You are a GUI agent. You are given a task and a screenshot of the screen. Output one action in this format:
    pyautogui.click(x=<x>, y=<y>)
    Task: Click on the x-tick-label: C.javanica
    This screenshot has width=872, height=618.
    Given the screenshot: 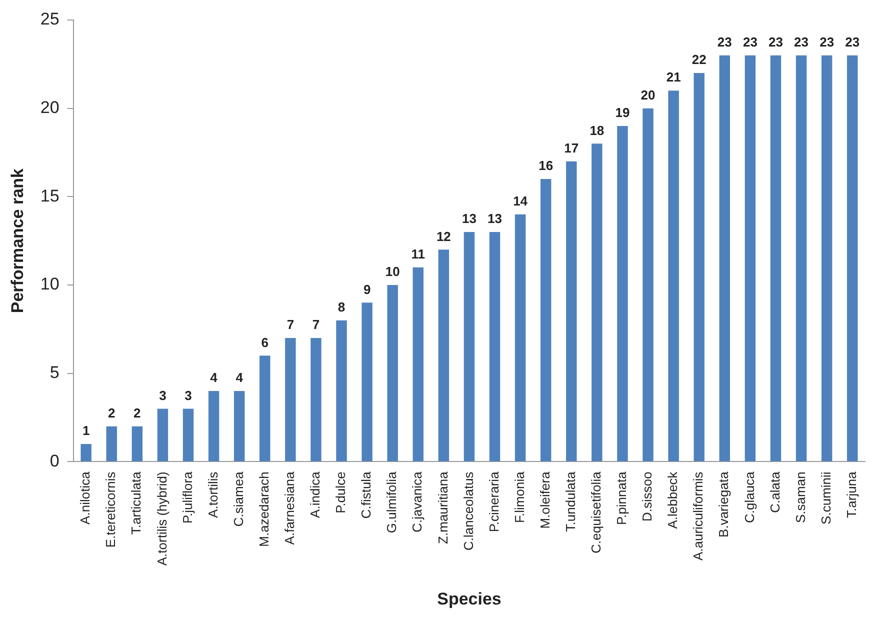 What is the action you would take?
    pyautogui.click(x=417, y=501)
    